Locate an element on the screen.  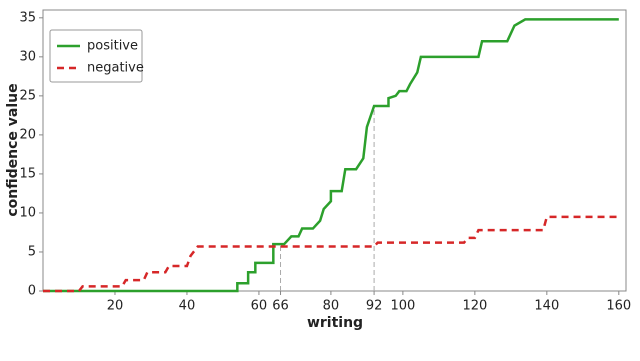
x-tick-label: 100 is located at coordinates (402, 306).